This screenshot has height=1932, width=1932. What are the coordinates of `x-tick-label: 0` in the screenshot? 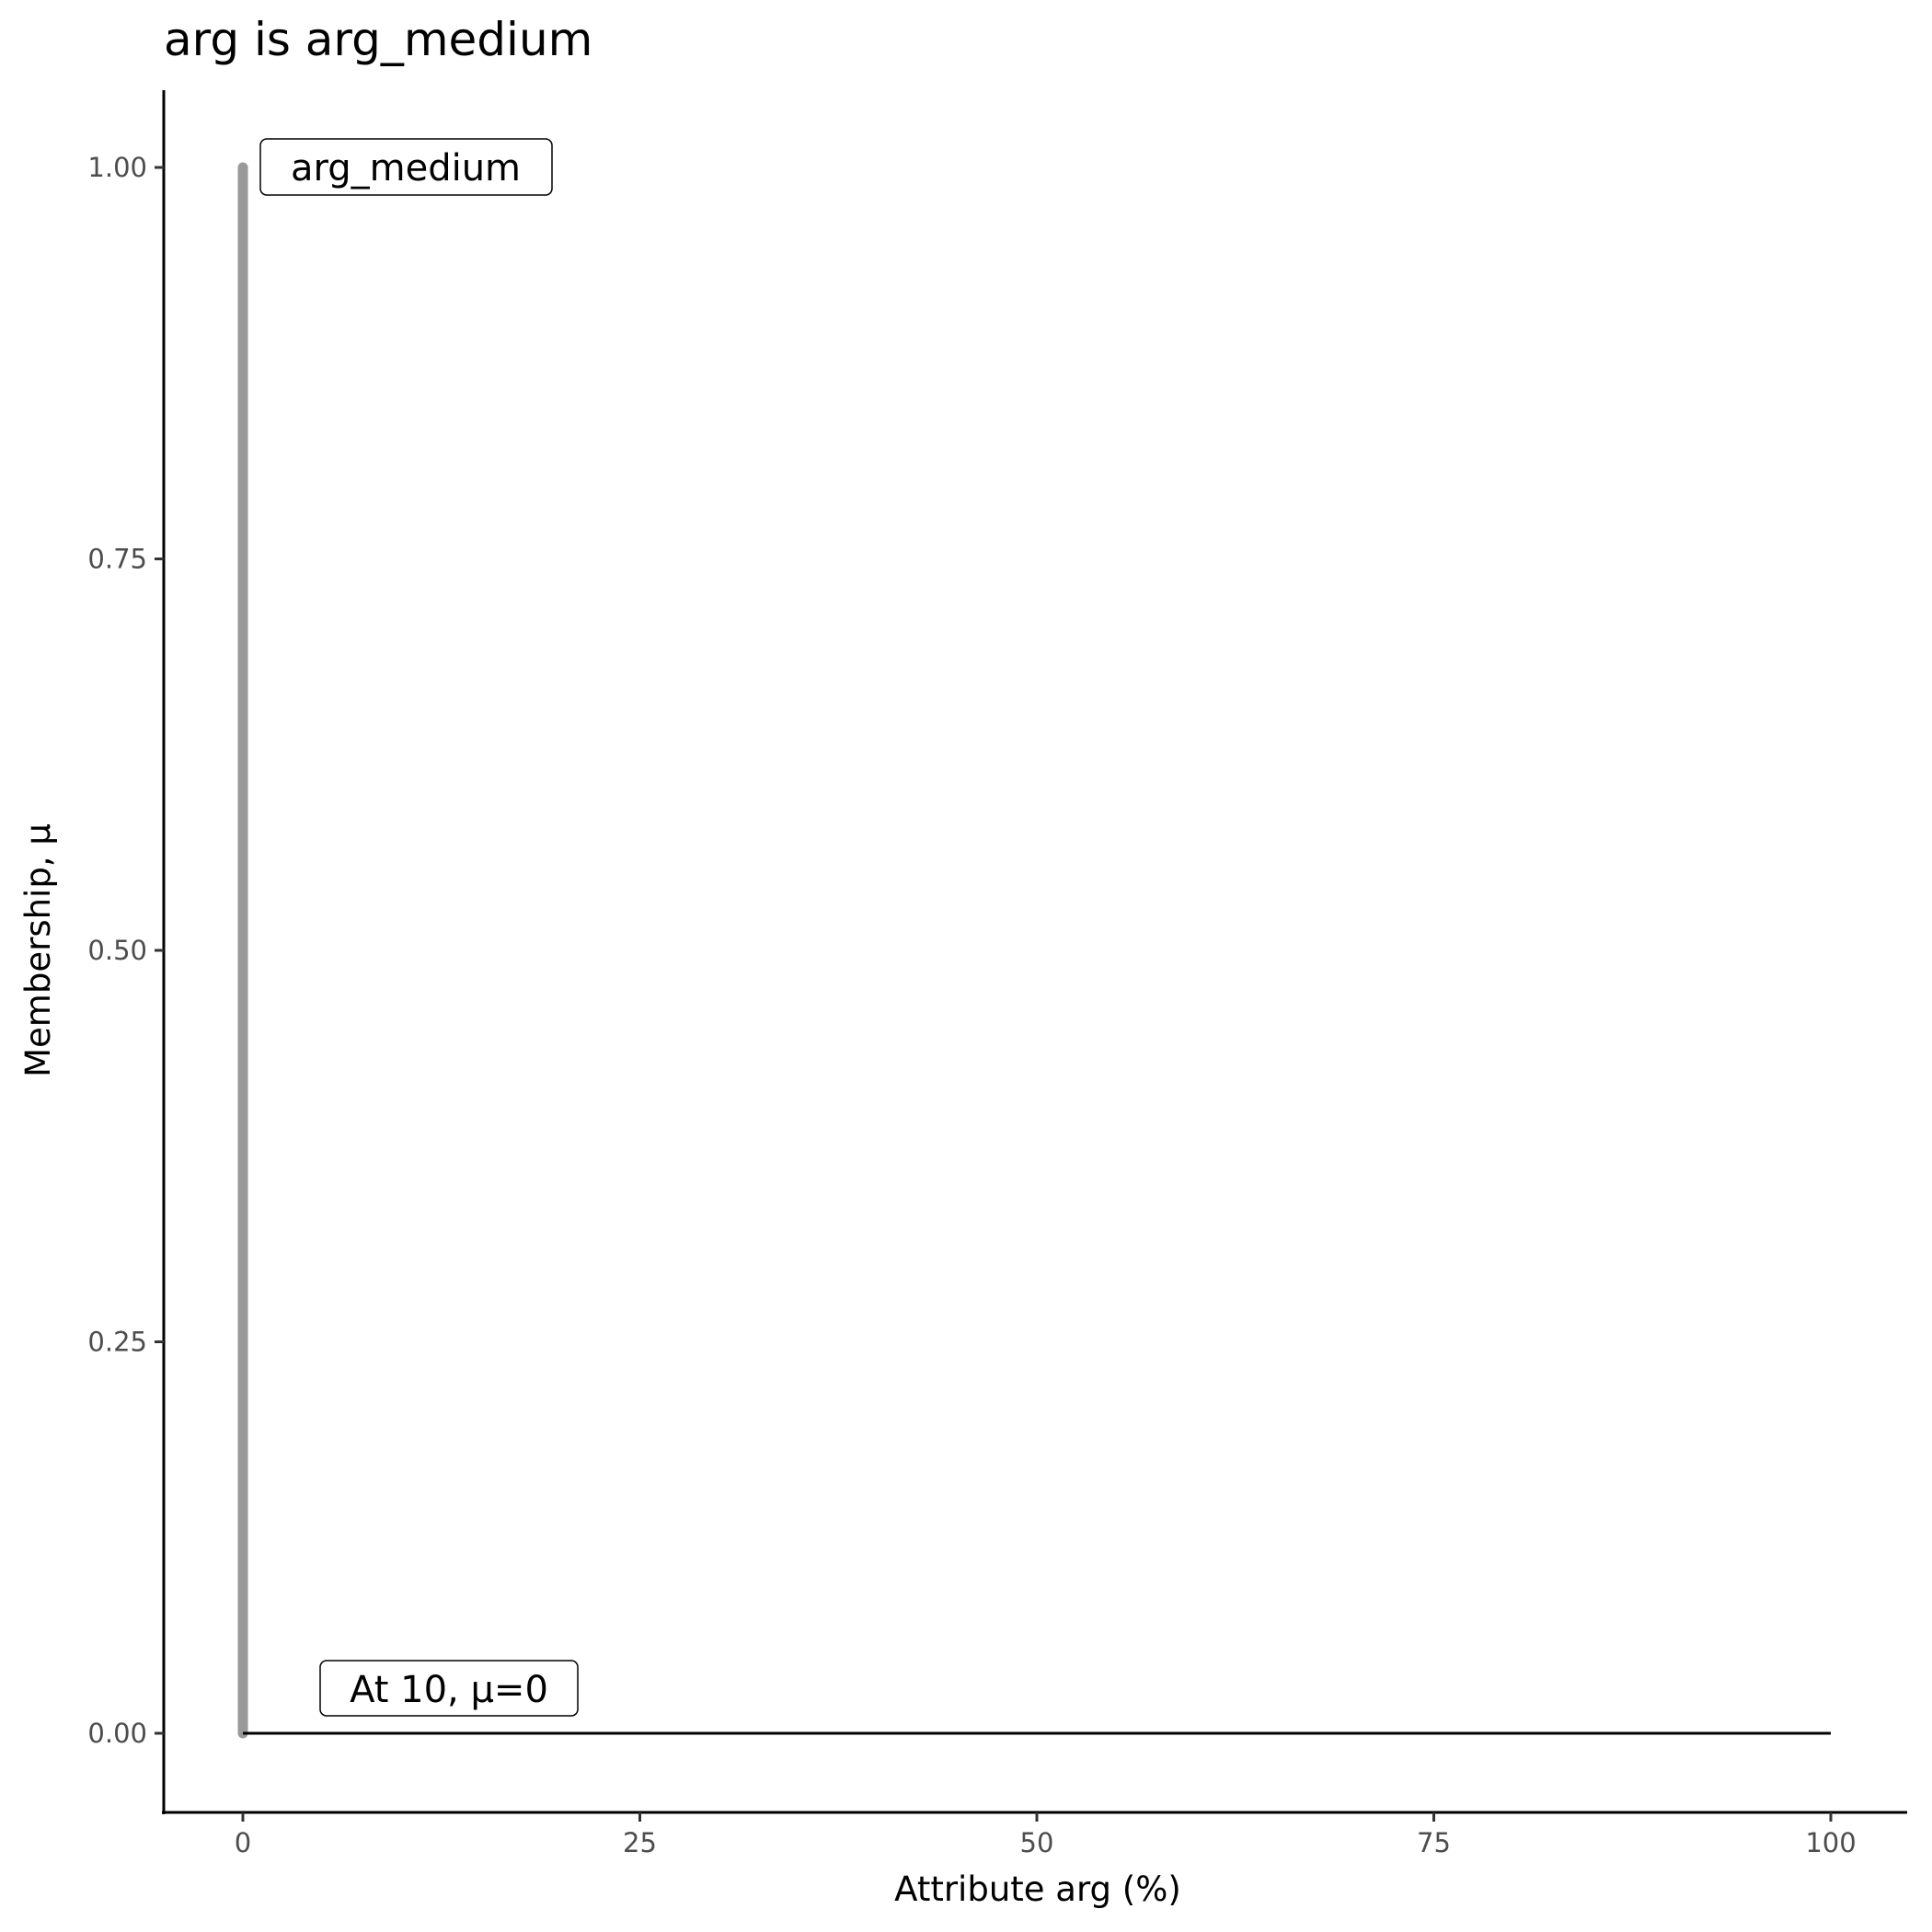 It's located at (243, 1842).